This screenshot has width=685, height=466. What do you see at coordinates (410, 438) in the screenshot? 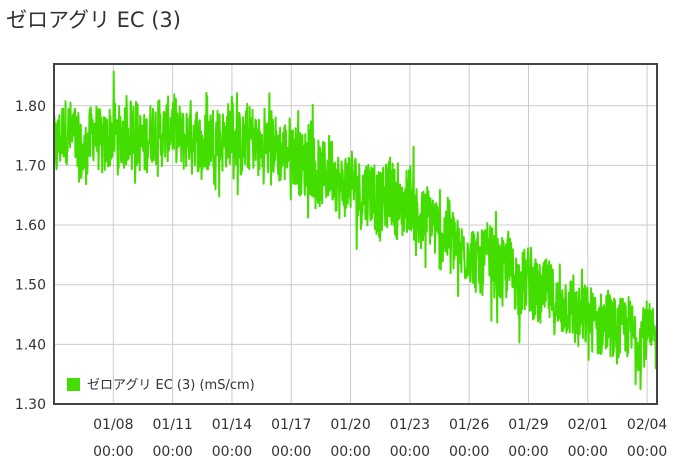
I see `x-tick-label: 01/23 00:00` at bounding box center [410, 438].